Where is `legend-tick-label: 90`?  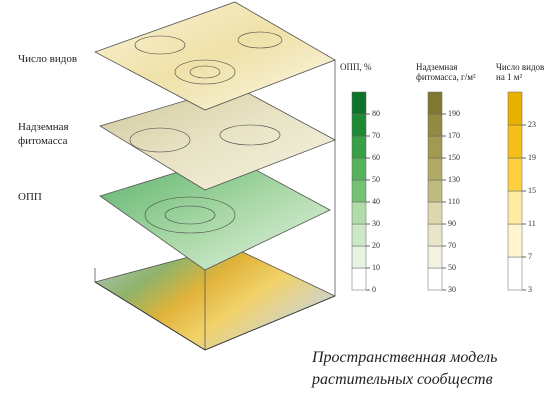
legend-tick-label: 90 is located at coordinates (452, 223).